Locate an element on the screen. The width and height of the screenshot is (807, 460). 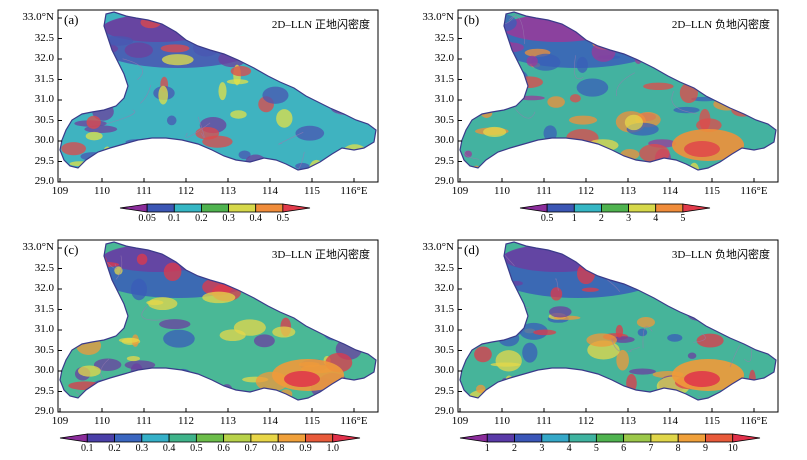
colorbar-label: 0.4 is located at coordinates (255, 218).